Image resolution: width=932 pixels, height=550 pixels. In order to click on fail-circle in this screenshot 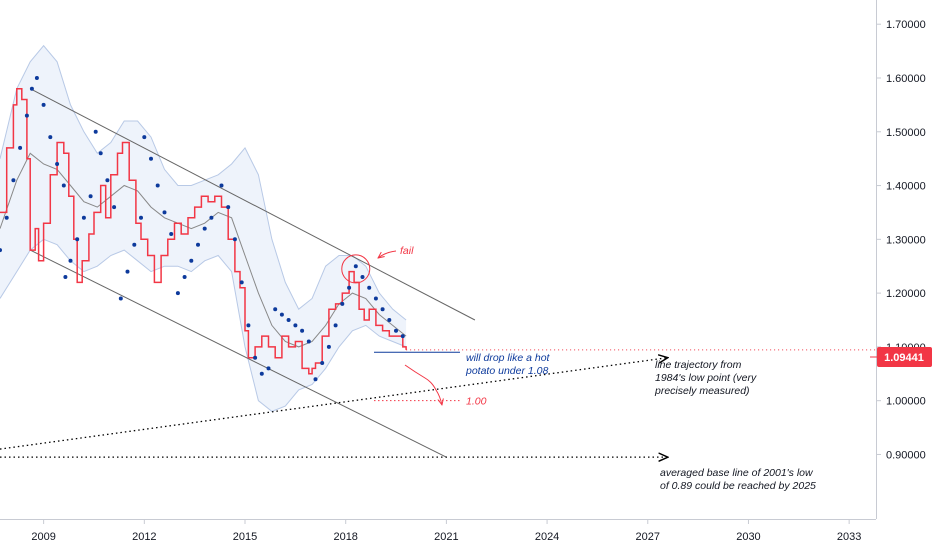, I will do `click(356, 269)`.